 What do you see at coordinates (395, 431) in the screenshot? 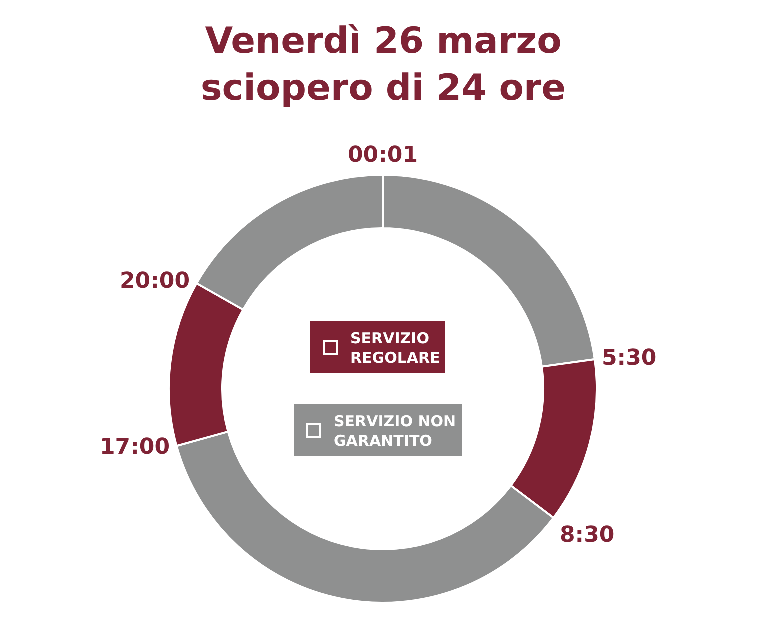
I see `legend-label: SERVIZIO NON GARANTITO` at bounding box center [395, 431].